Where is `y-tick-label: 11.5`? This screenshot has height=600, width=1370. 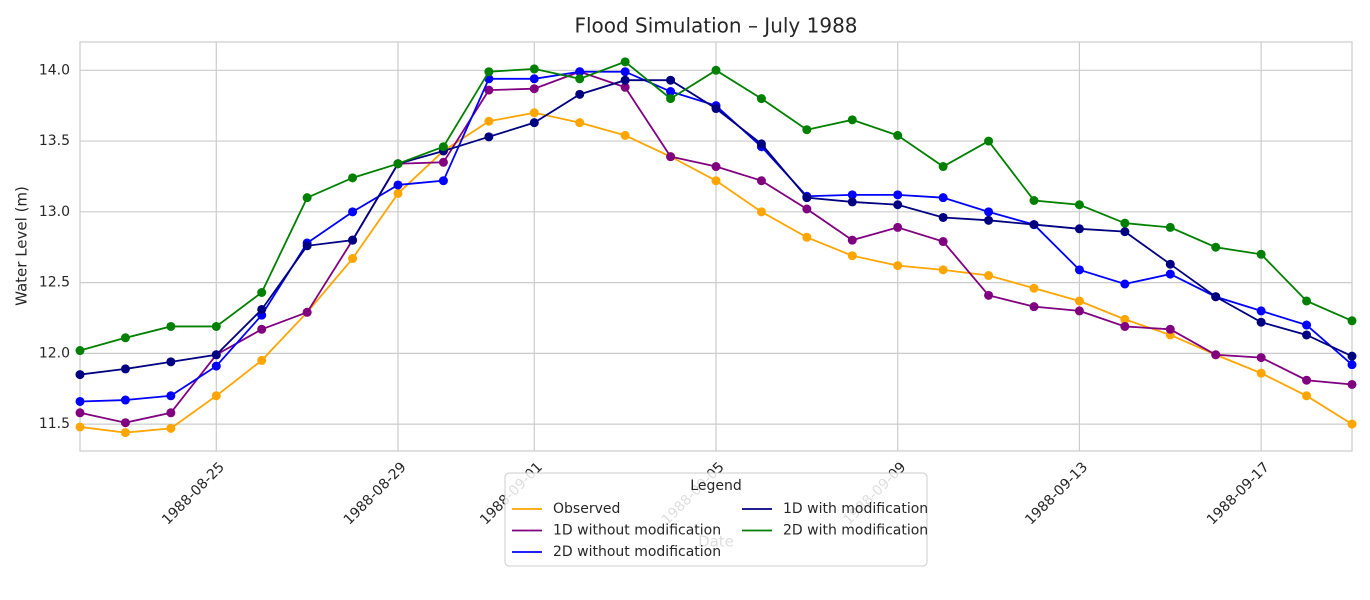 y-tick-label: 11.5 is located at coordinates (54, 424).